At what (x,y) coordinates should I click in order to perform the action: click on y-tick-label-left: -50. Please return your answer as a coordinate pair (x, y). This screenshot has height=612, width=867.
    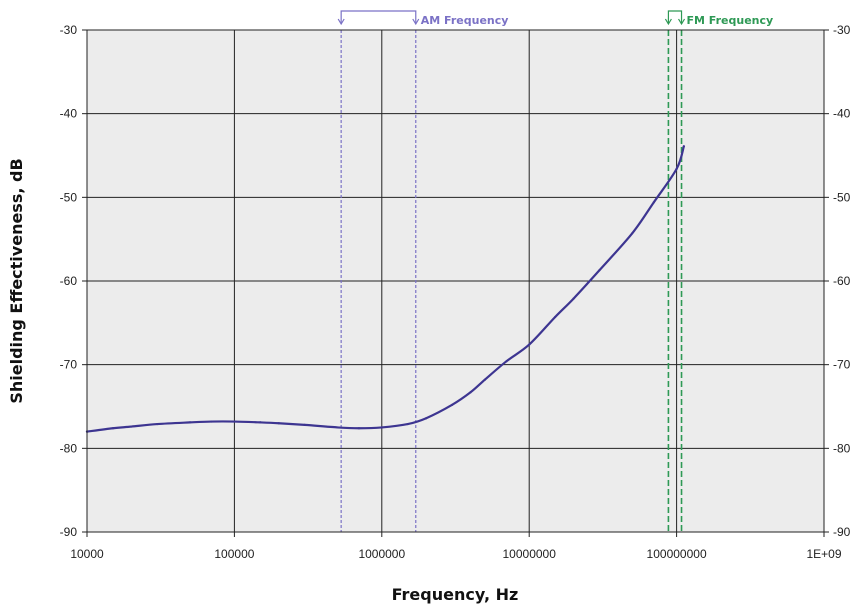
    Looking at the image, I should click on (69, 197).